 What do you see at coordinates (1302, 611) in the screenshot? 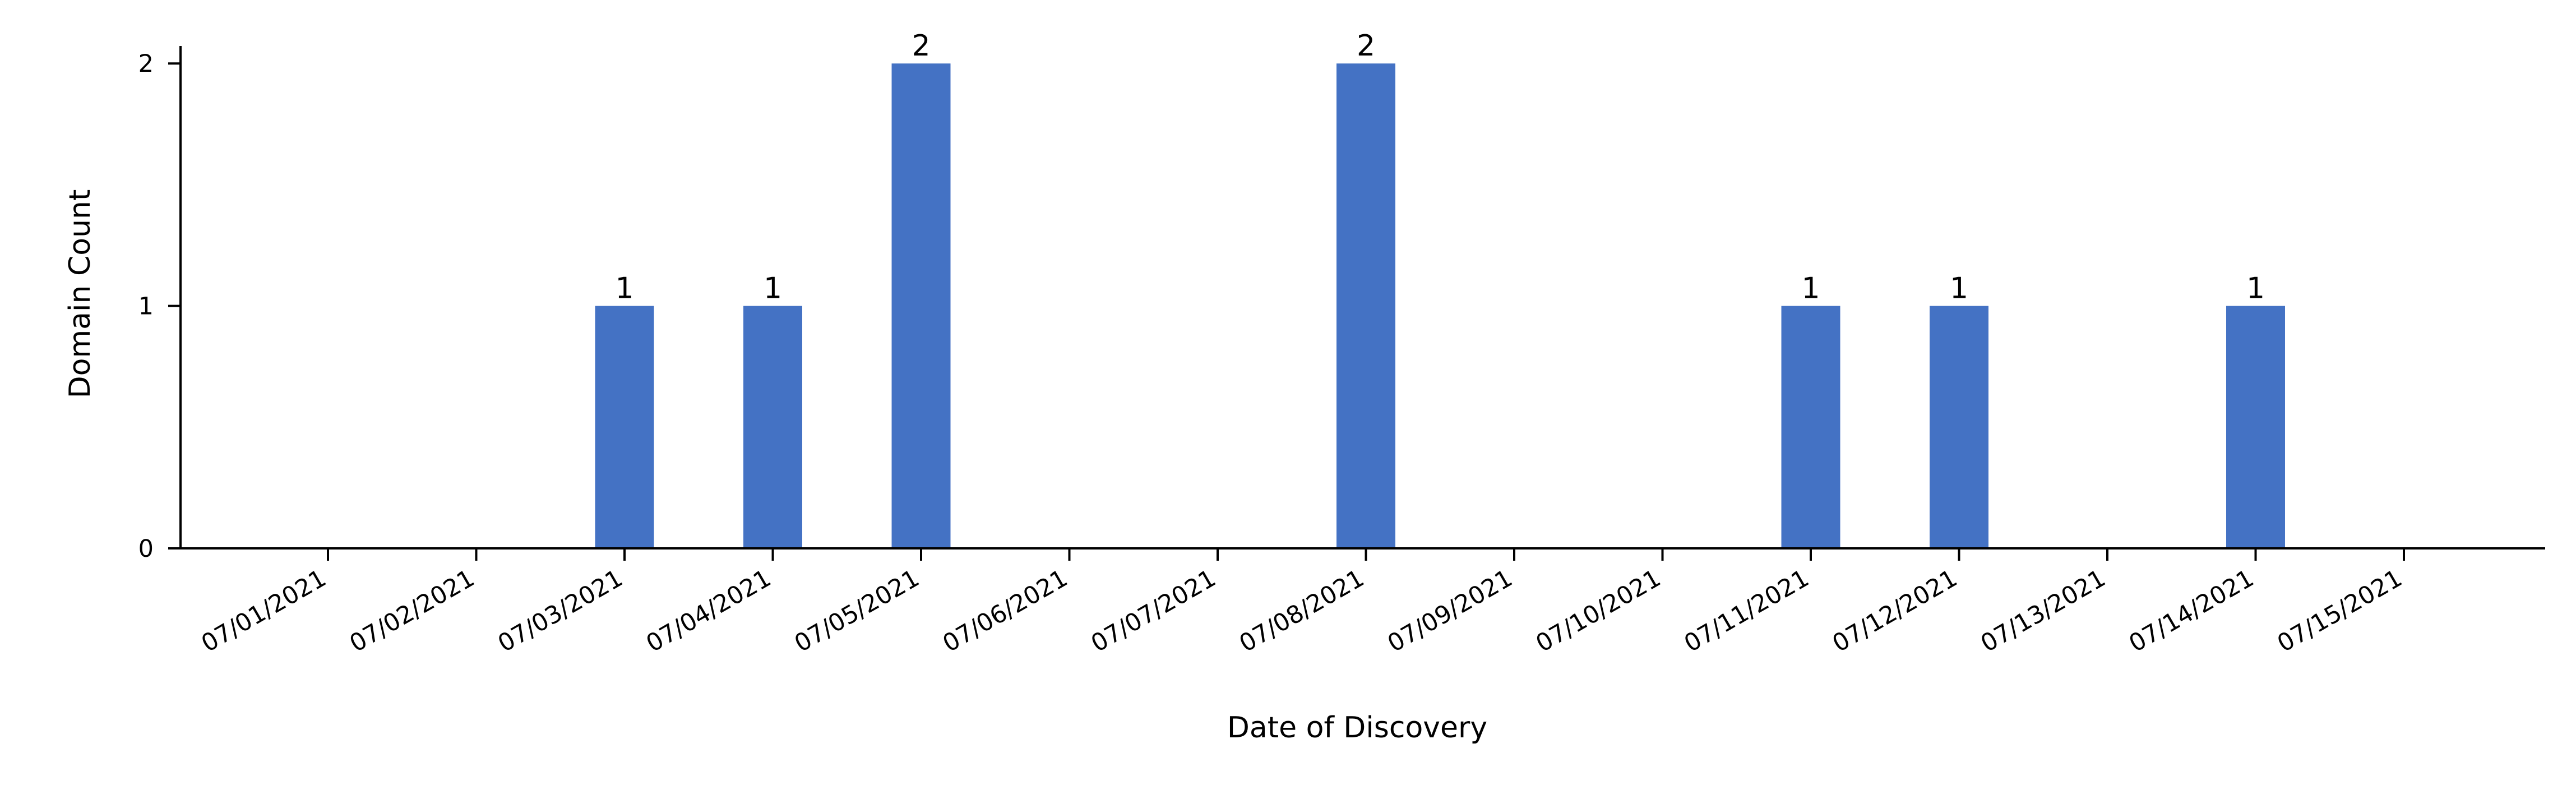
I see `x-tick-label: 07/08/2021` at bounding box center [1302, 611].